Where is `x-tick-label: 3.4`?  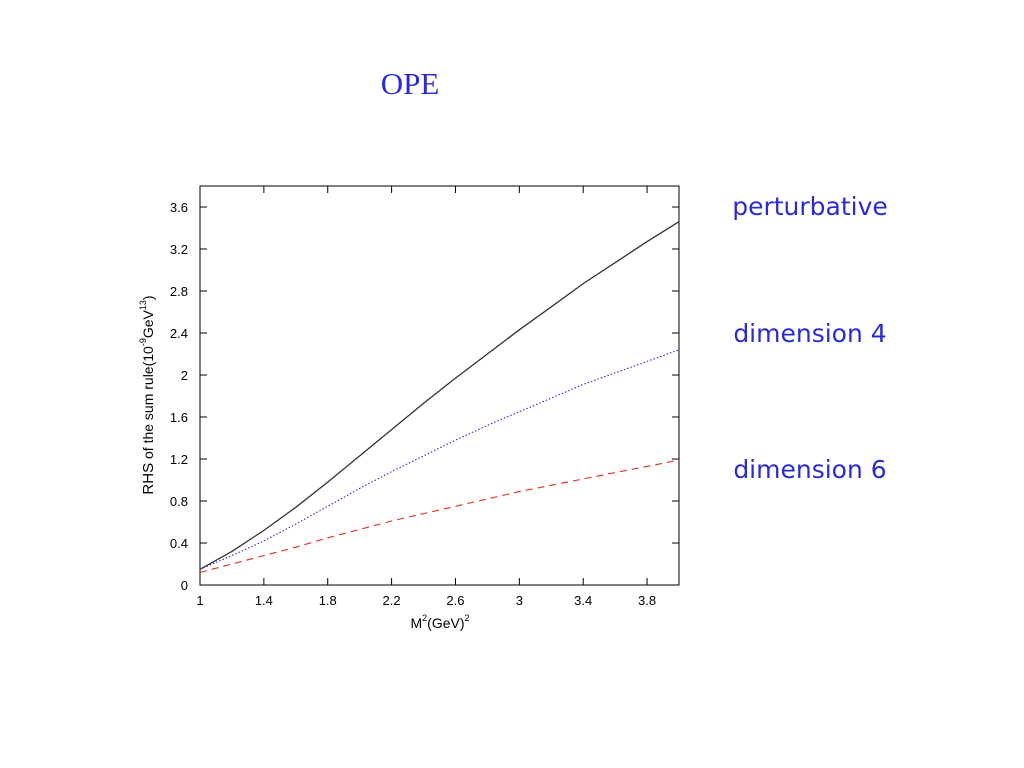 x-tick-label: 3.4 is located at coordinates (583, 600).